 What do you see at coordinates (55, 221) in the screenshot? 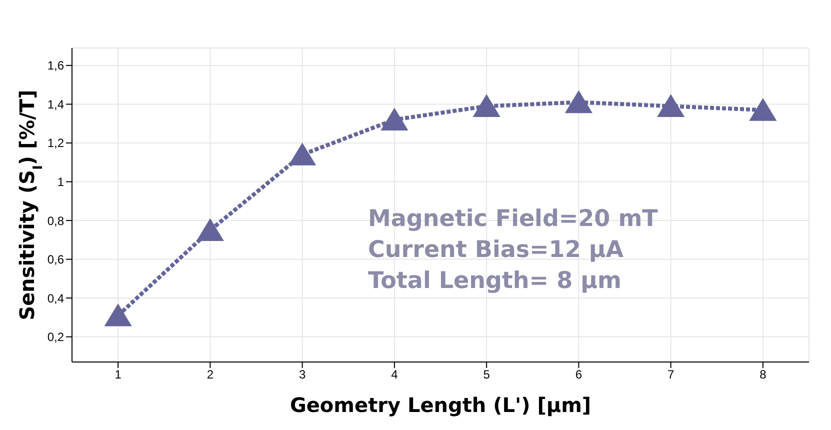
I see `y-tick-label: 0,8` at bounding box center [55, 221].